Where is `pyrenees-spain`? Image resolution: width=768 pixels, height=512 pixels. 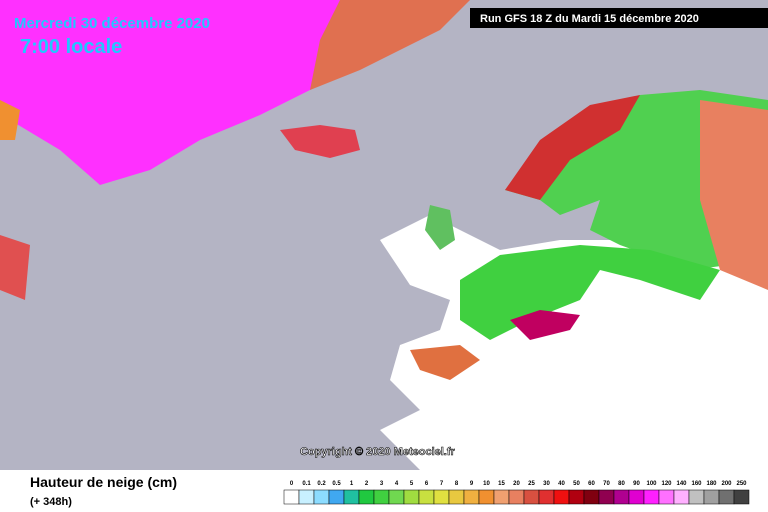 pyrenees-spain is located at coordinates (445, 362).